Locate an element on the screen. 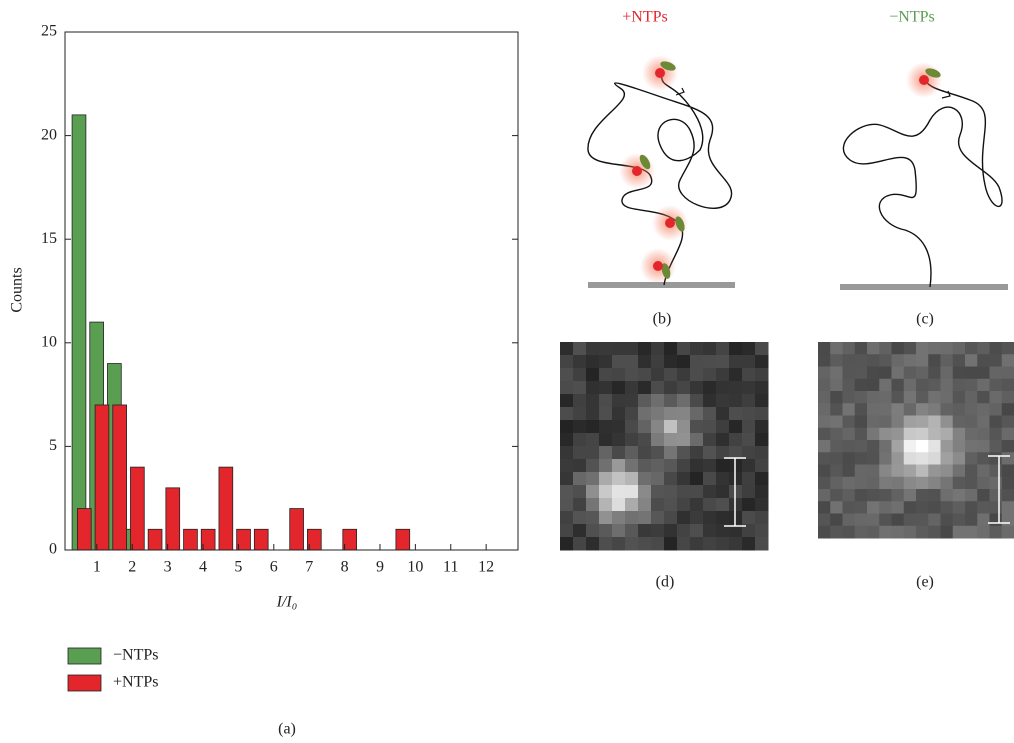 This screenshot has width=1014, height=743. scale-bar is located at coordinates (999, 489).